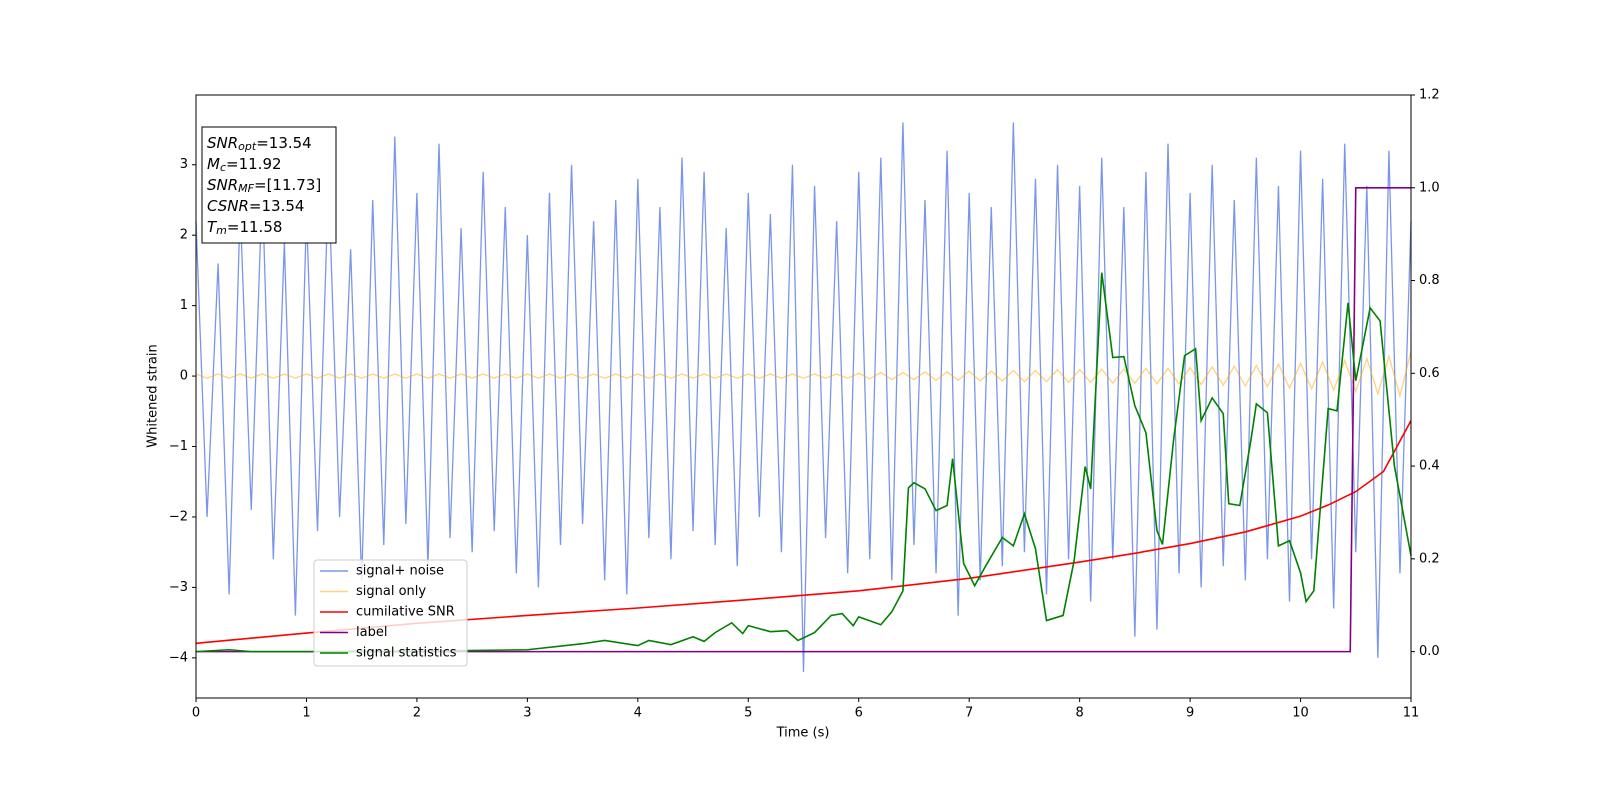  I want to click on y2-tick-label: 1.2, so click(1429, 95).